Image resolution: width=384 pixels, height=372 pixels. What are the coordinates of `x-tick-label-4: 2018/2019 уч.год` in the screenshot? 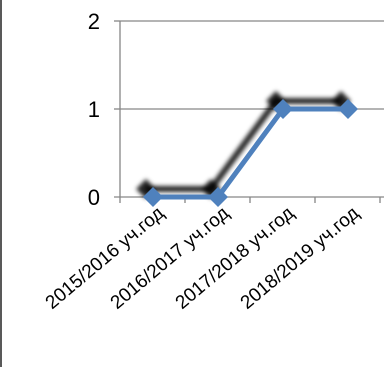 It's located at (300, 258).